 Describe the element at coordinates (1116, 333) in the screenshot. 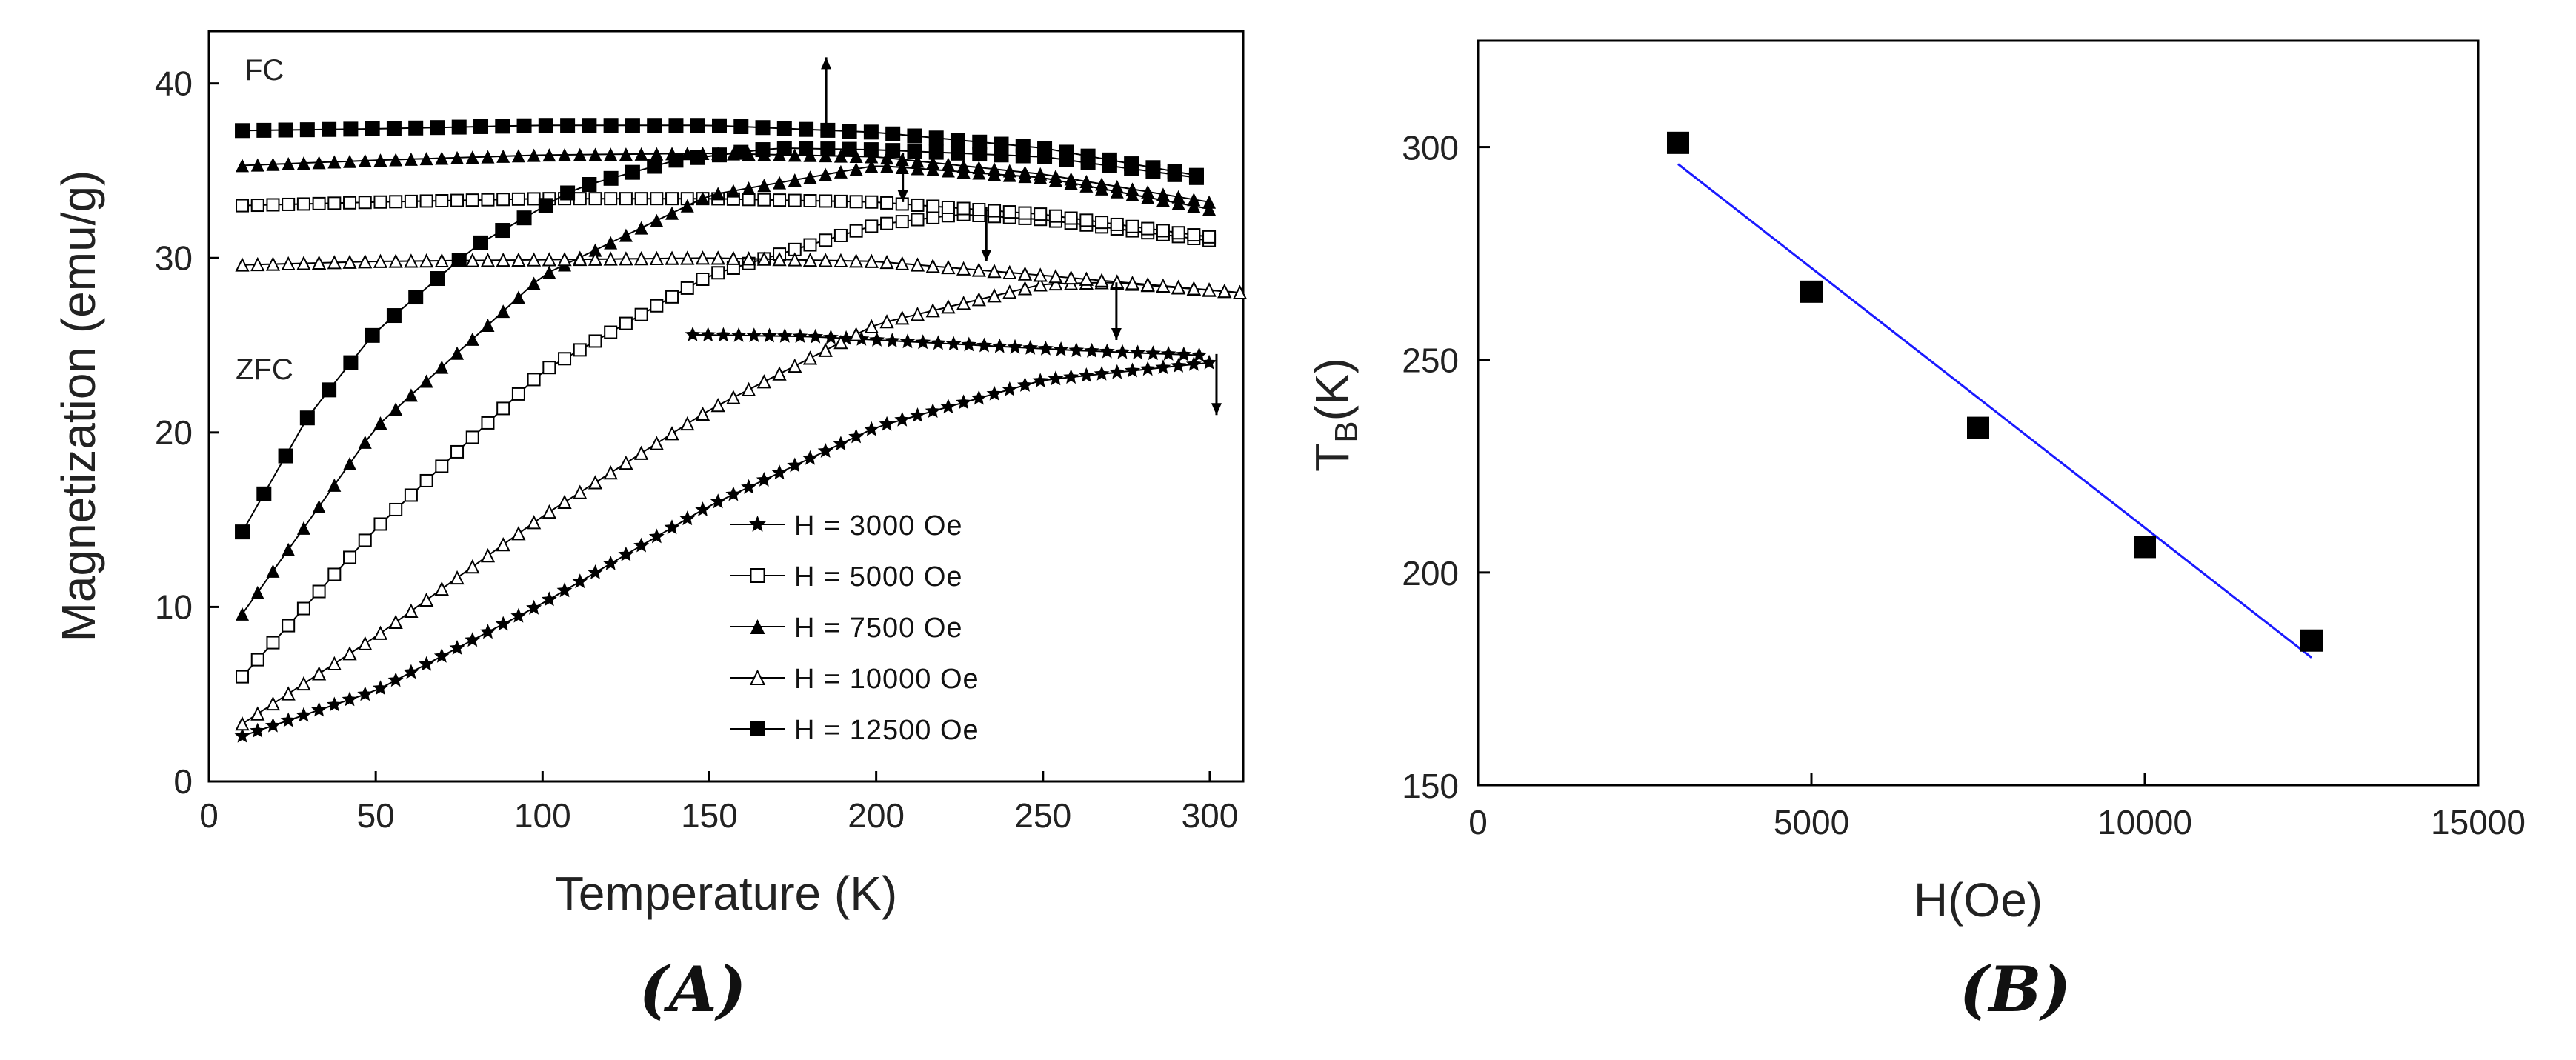

I see `arrow-head` at that location.